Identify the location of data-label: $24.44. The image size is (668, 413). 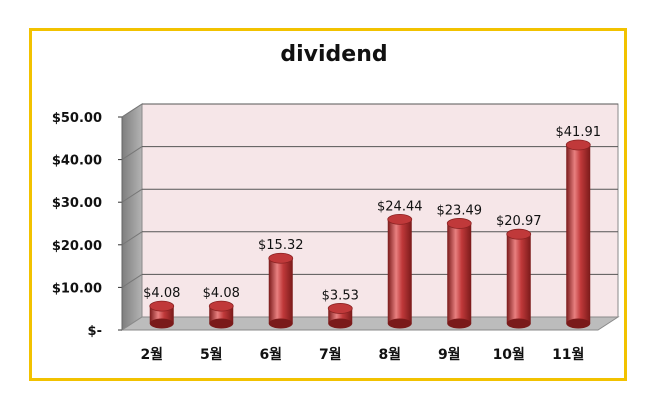
(400, 206).